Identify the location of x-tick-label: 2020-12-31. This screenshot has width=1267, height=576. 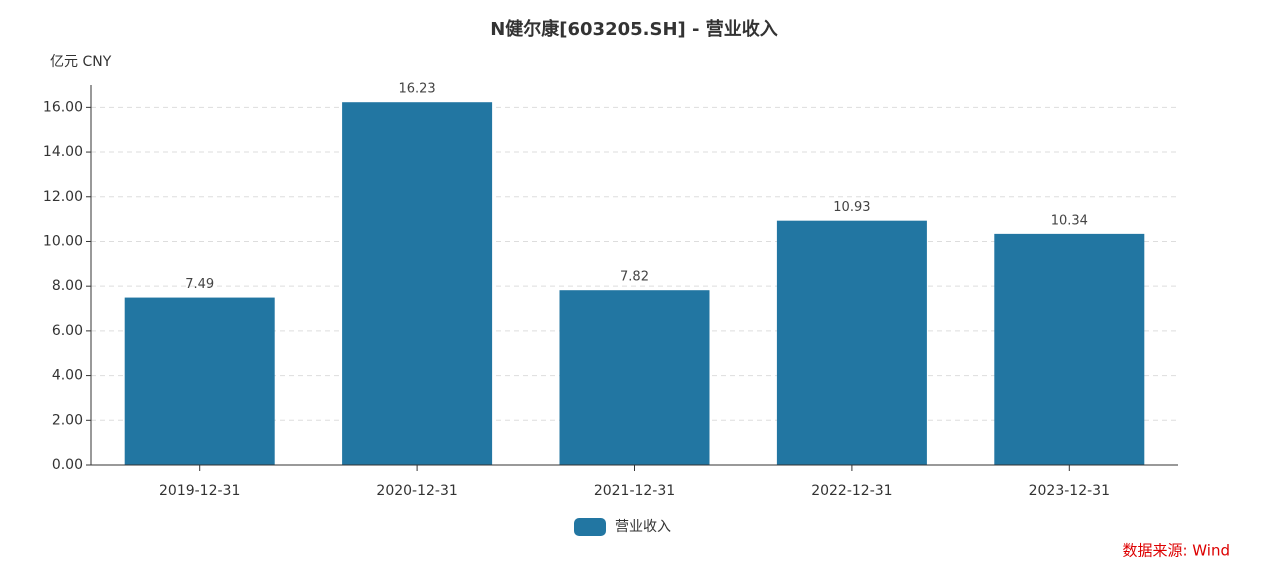
(416, 491).